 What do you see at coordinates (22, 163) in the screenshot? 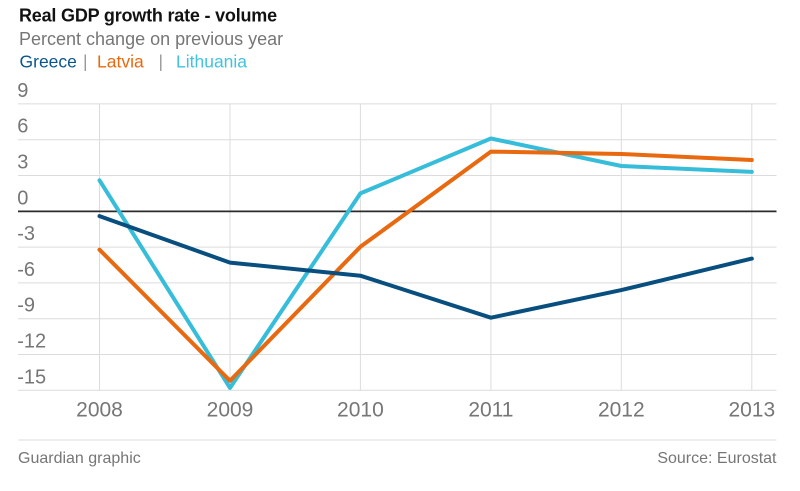
I see `svg-text: 3` at bounding box center [22, 163].